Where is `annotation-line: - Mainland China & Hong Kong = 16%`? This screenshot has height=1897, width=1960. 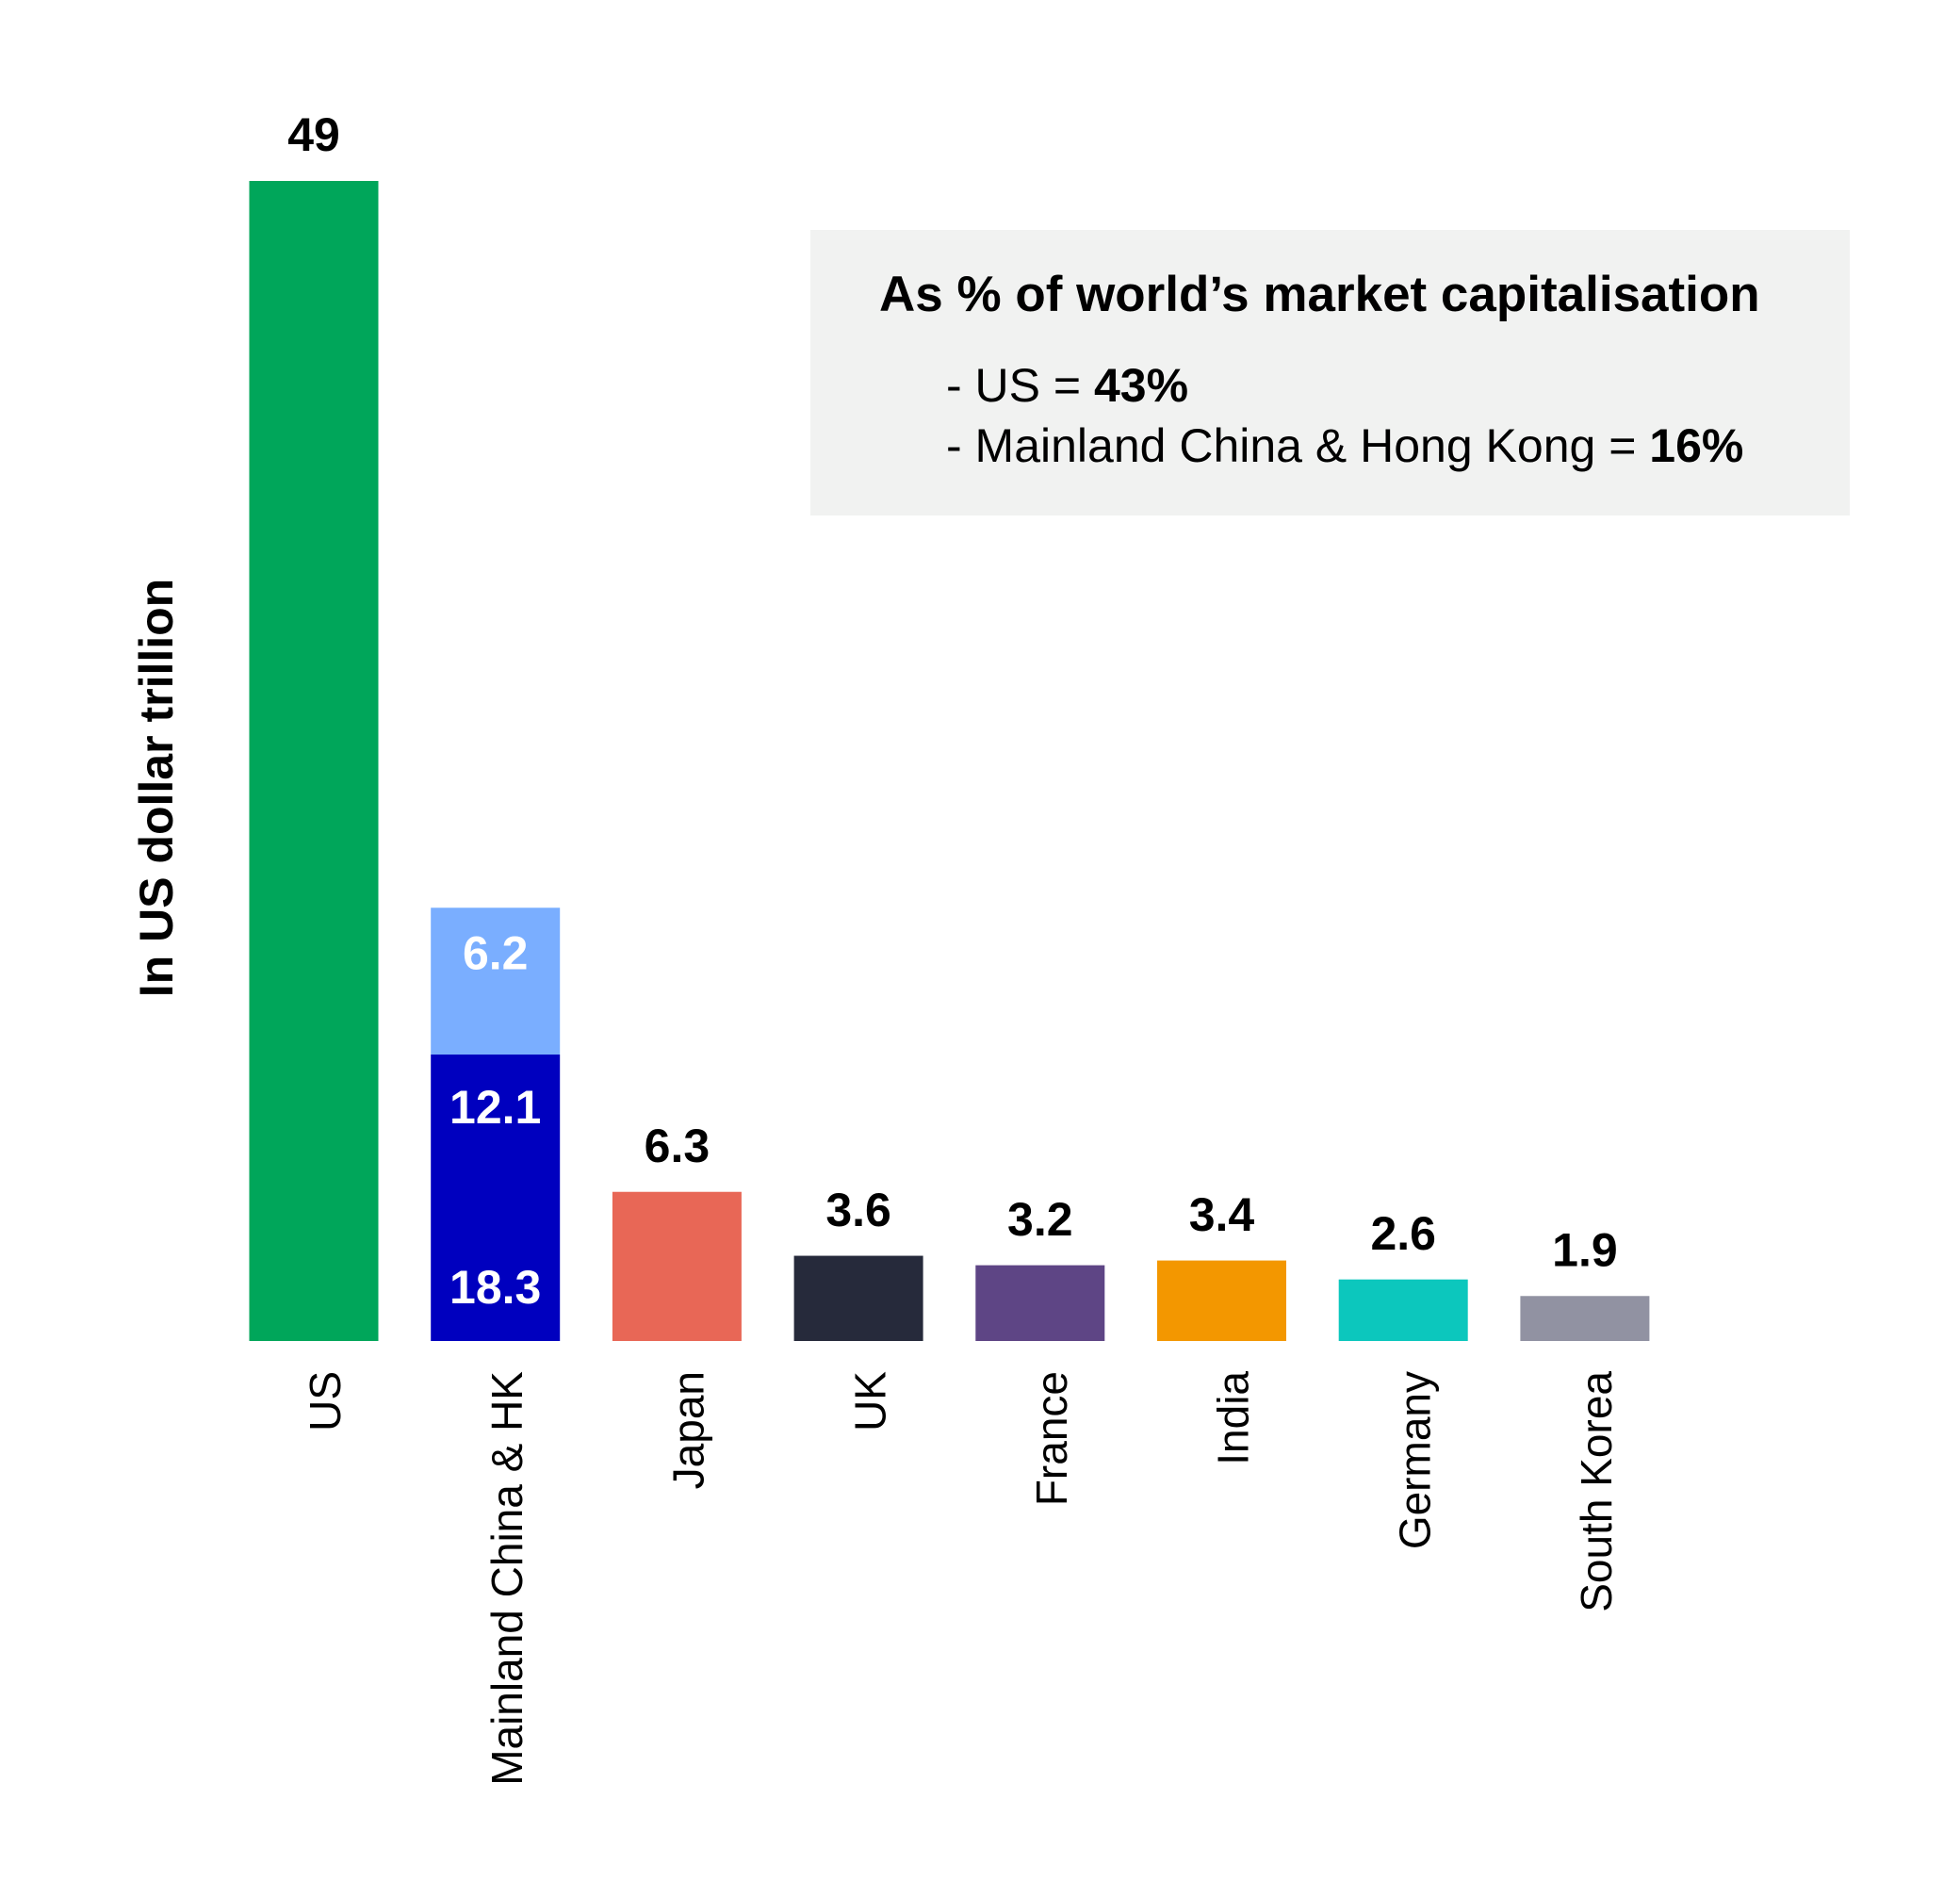
annotation-line: - Mainland China & Hong Kong = 16% is located at coordinates (1344, 446).